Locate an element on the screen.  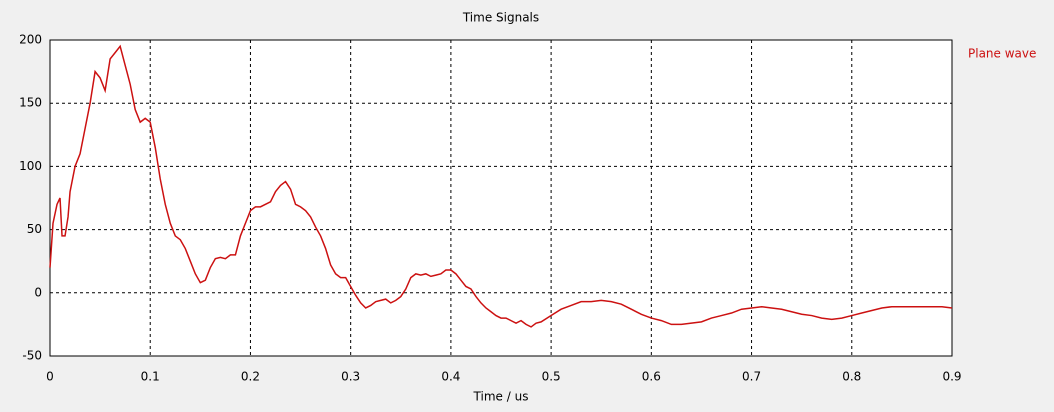
y-tick-label: 150 is located at coordinates (30, 103).